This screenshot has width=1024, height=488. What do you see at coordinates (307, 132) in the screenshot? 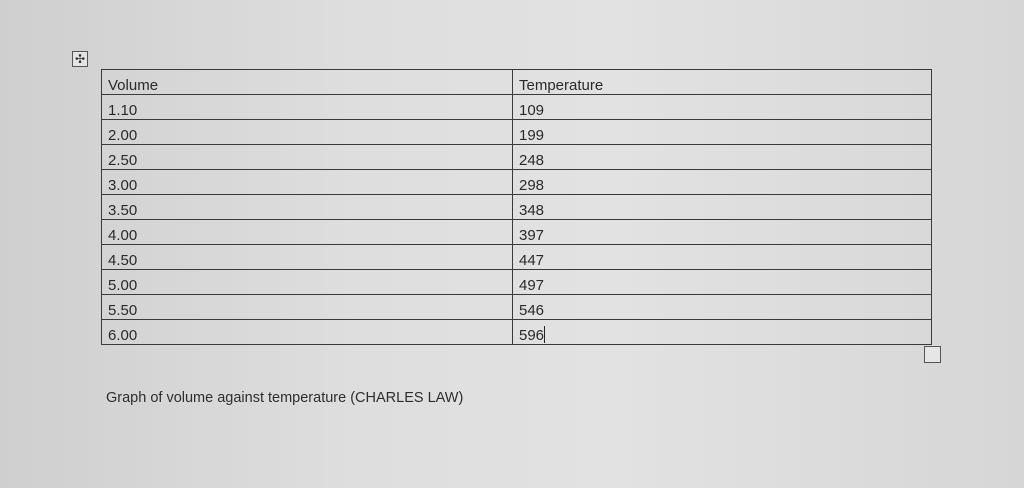
I see `volume-cell: 2.00` at bounding box center [307, 132].